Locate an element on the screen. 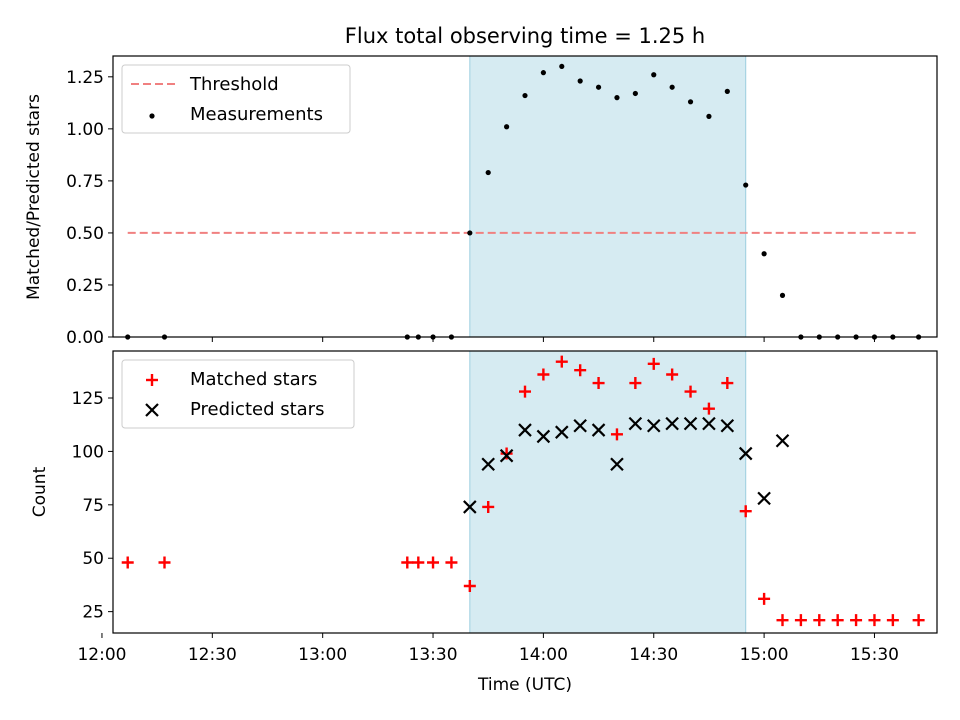  x-tick-label: 14:30 is located at coordinates (653, 655).